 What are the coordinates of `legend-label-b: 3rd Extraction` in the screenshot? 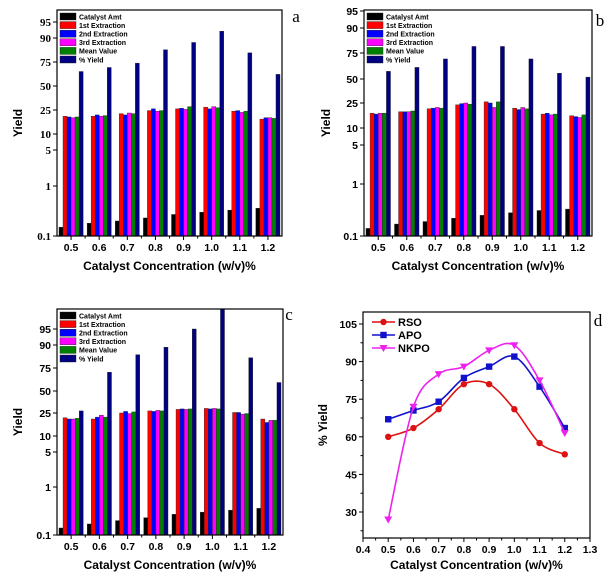 It's located at (409, 43).